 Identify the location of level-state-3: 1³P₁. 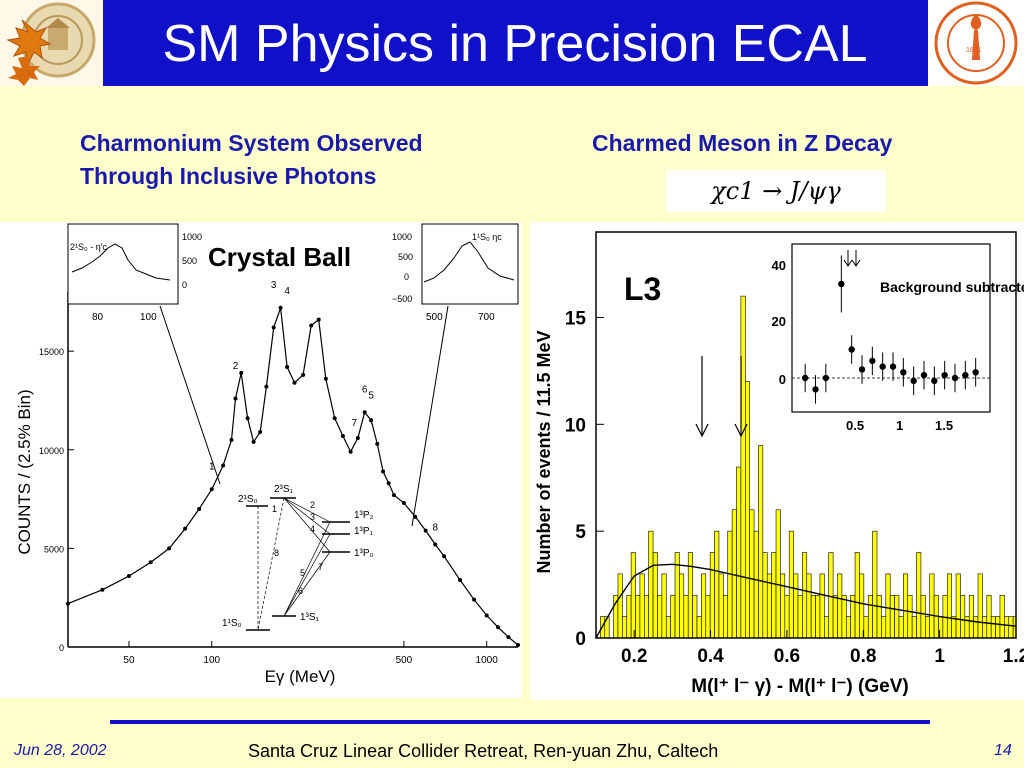
(364, 531).